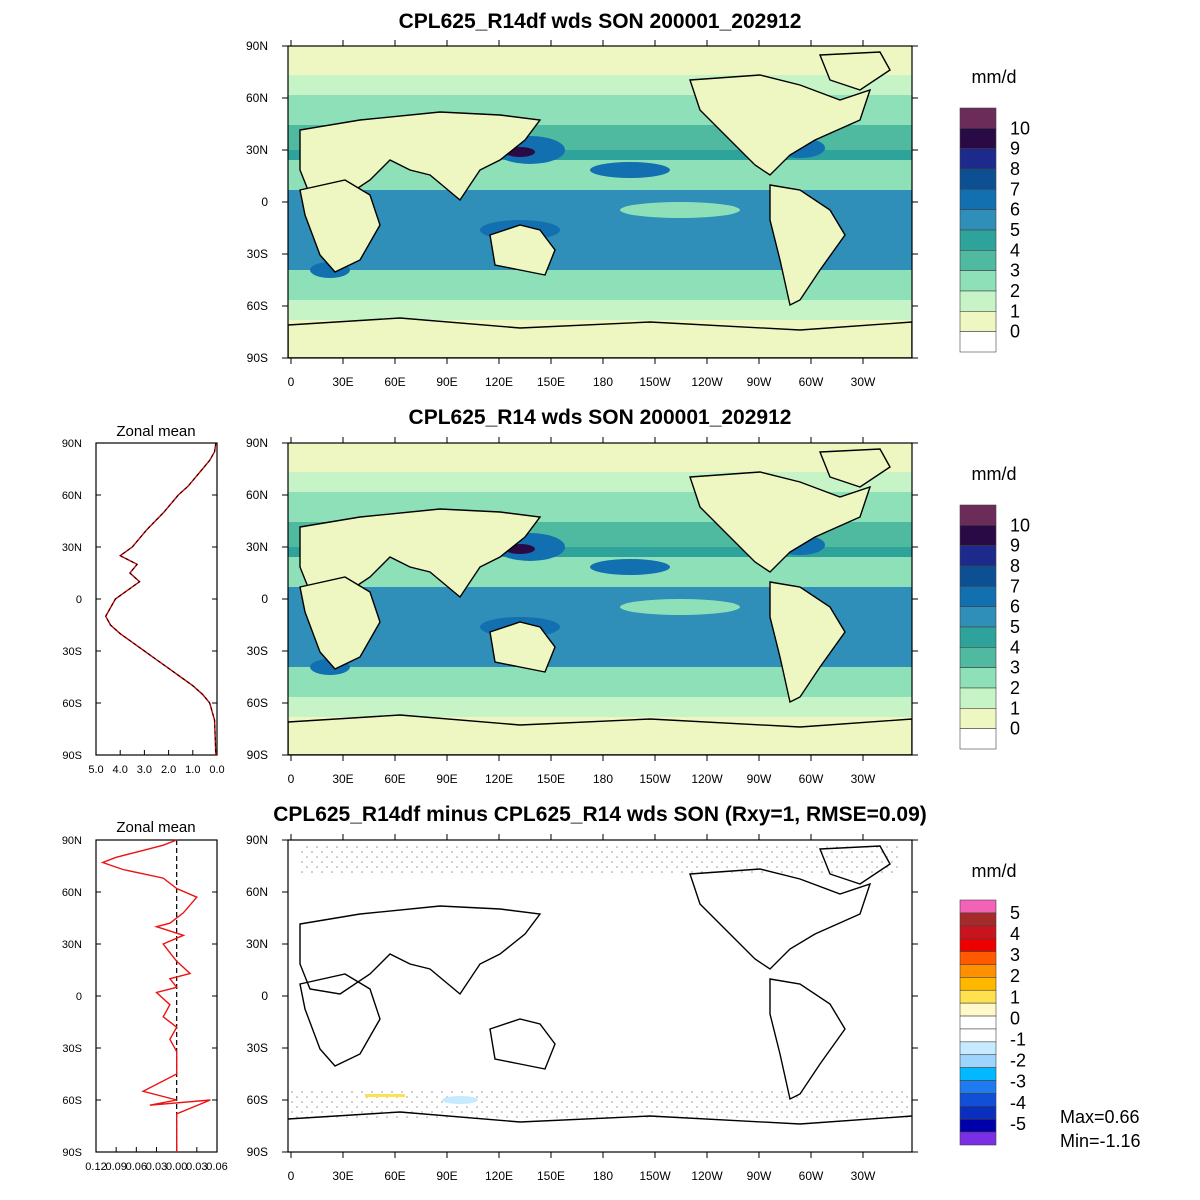 This screenshot has height=1200, width=1200. Describe the element at coordinates (72, 444) in the screenshot. I see `zonal-lat-label: 90N` at that location.